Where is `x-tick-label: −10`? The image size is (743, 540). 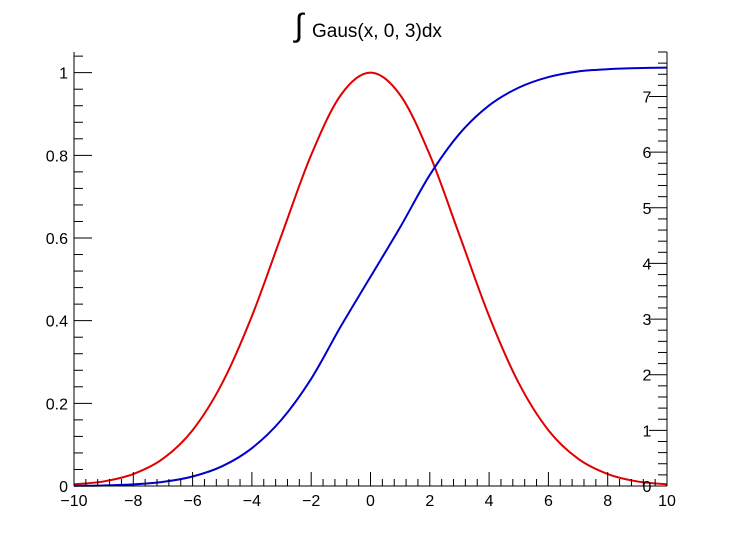 x-tick-label: −10 is located at coordinates (73, 501).